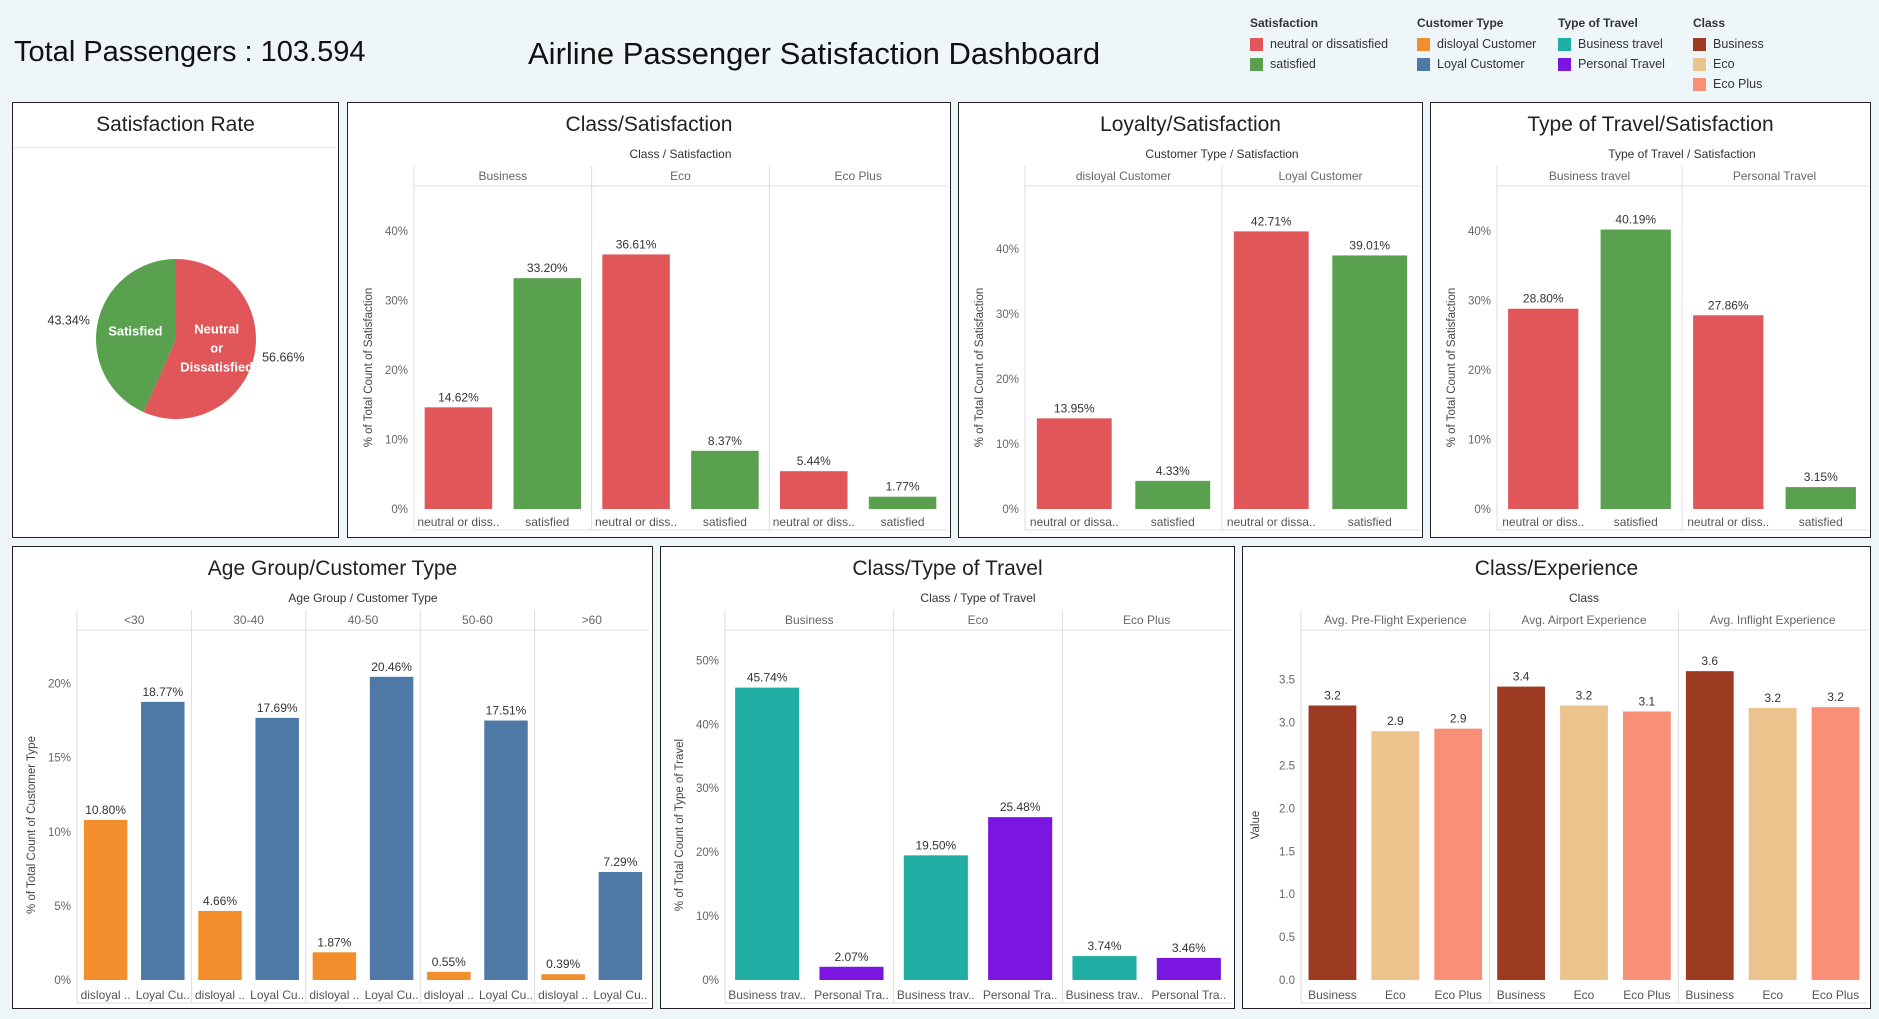 The width and height of the screenshot is (1879, 1019). Describe the element at coordinates (1395, 721) in the screenshot. I see `bar-value-label: 2.9` at that location.